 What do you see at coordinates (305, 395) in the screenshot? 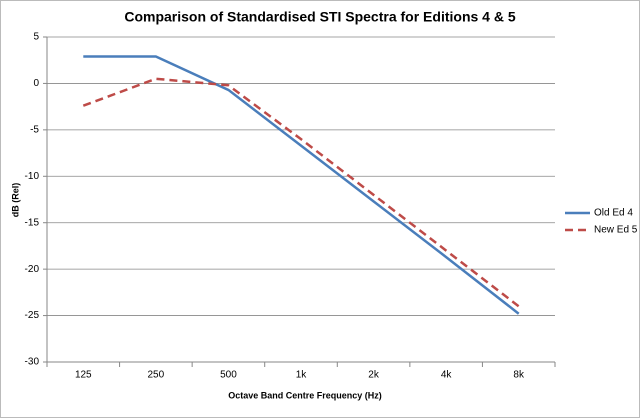
I see `x-axis-title: Octave Band Centre Frequency (Hz)` at bounding box center [305, 395].